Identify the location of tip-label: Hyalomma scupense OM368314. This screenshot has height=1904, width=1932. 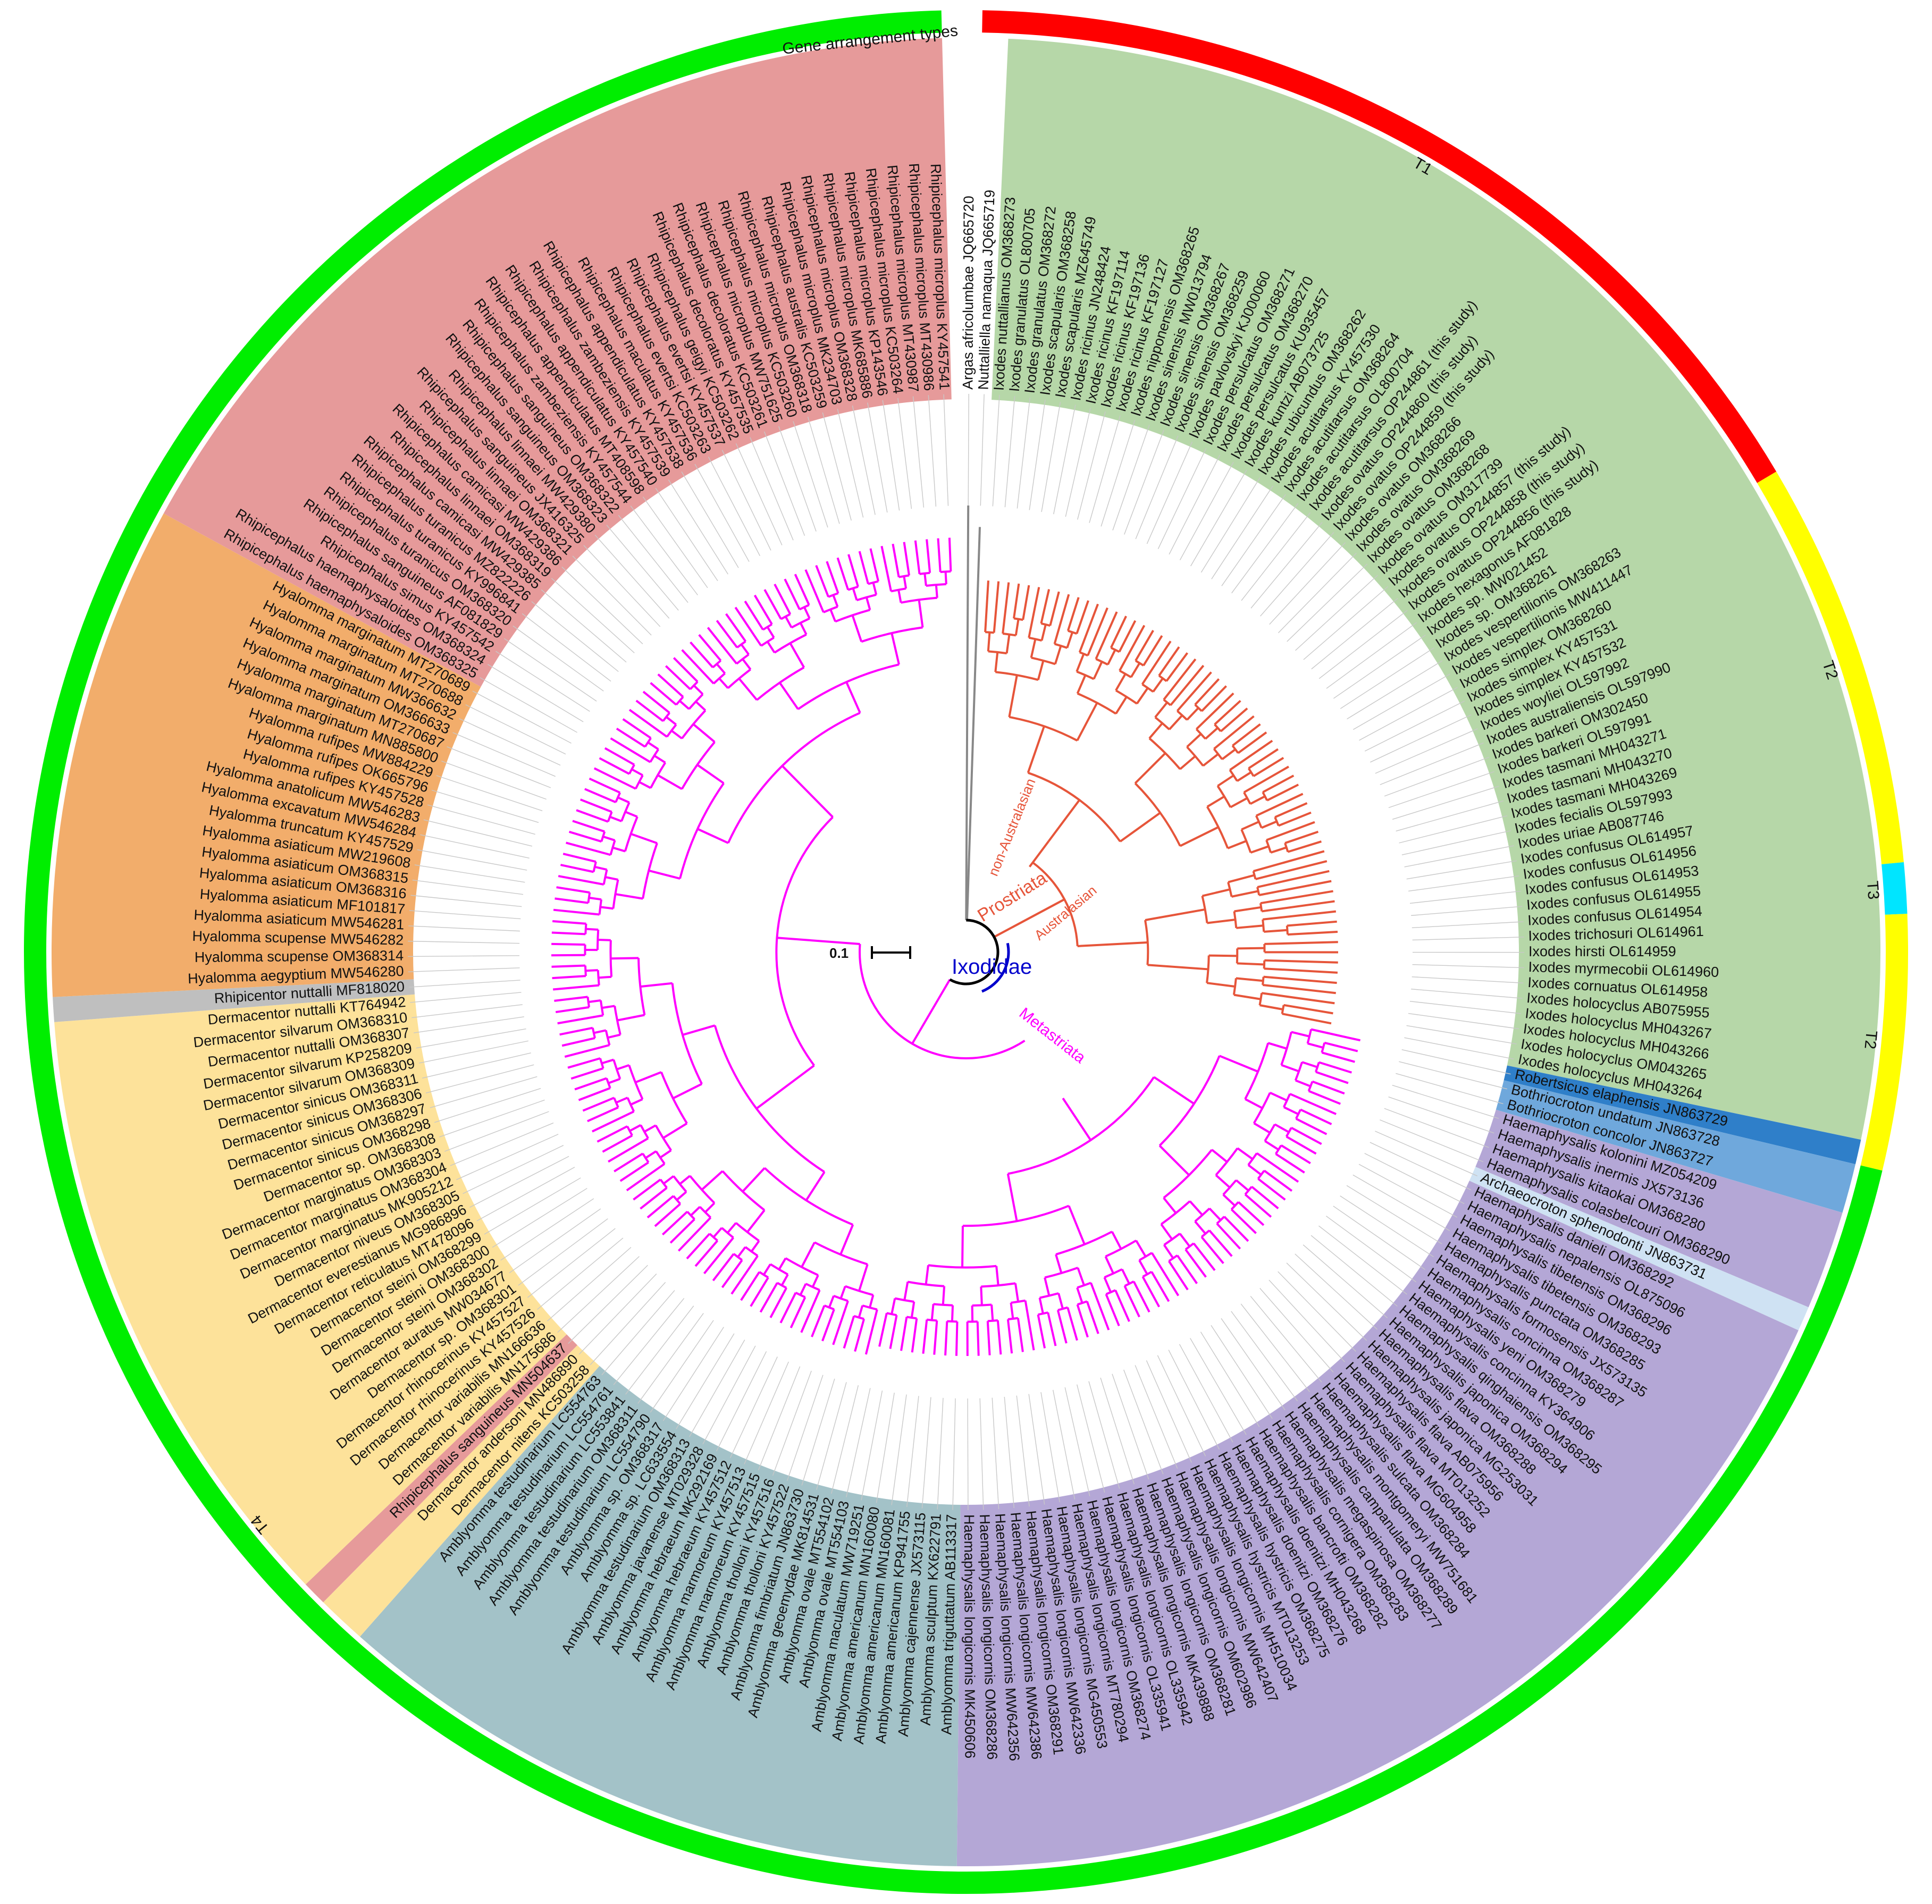
(299, 956).